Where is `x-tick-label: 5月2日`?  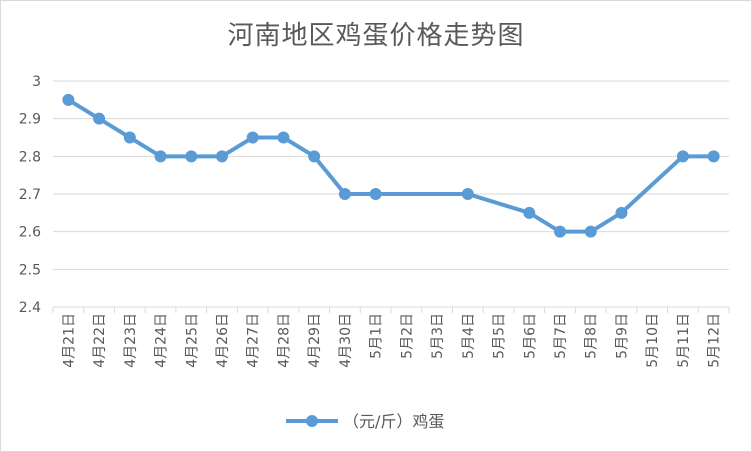
x-tick-label: 5月2日 is located at coordinates (407, 336).